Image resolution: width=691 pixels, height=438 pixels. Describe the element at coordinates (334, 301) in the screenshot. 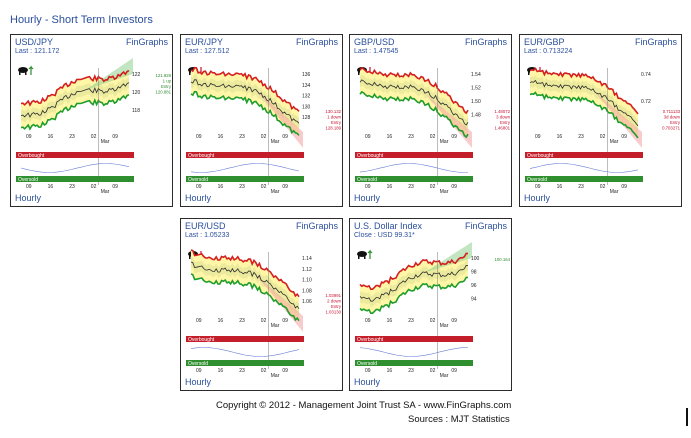

I see `target-label: 2 down` at that location.